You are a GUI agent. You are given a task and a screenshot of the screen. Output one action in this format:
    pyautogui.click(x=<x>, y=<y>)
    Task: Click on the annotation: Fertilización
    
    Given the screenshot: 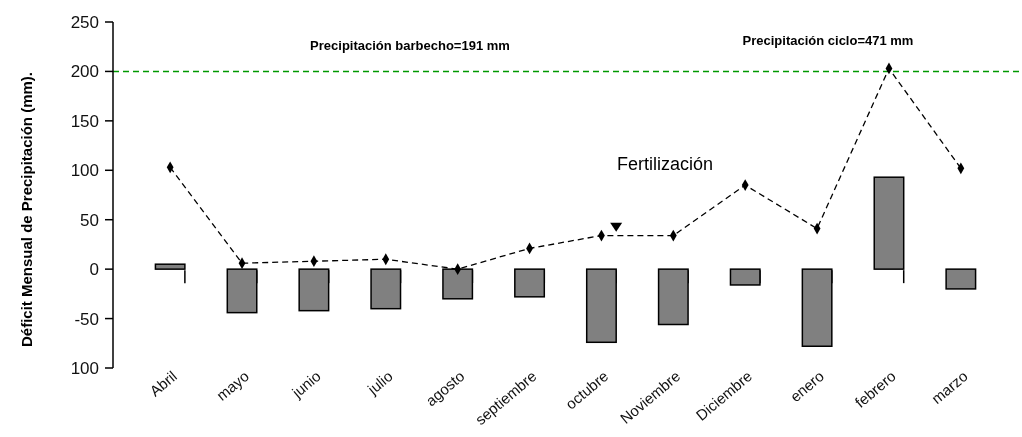 What is the action you would take?
    pyautogui.click(x=665, y=164)
    